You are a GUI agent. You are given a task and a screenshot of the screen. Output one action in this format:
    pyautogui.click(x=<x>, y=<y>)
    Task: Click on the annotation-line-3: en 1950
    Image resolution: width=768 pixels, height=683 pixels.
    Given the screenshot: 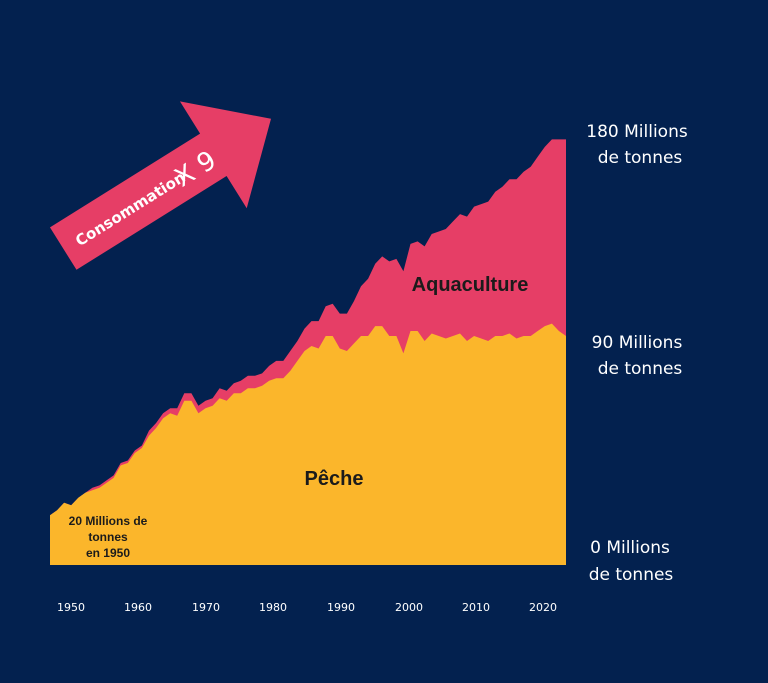 What is the action you would take?
    pyautogui.click(x=108, y=553)
    